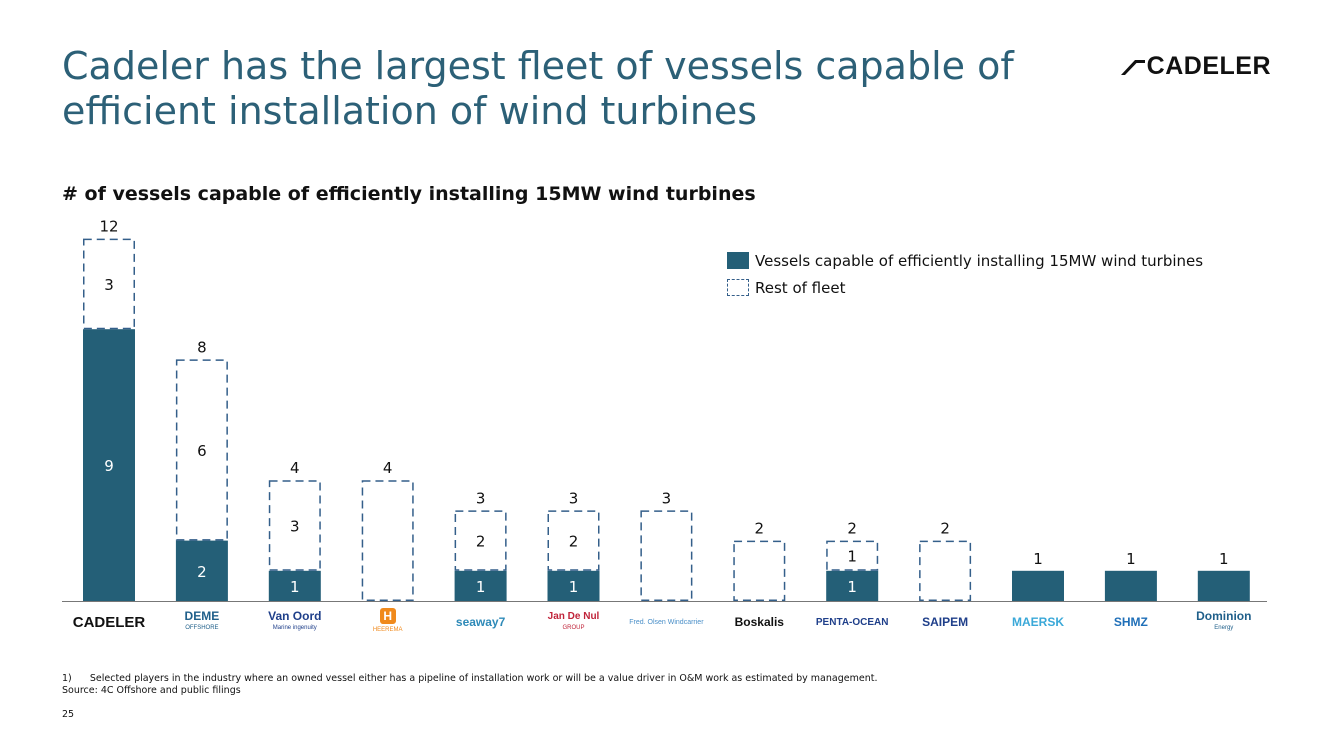 Image resolution: width=1333 pixels, height=749 pixels. Describe the element at coordinates (294, 627) in the screenshot. I see `company-logo-subtext: Marine ingenuity` at that location.